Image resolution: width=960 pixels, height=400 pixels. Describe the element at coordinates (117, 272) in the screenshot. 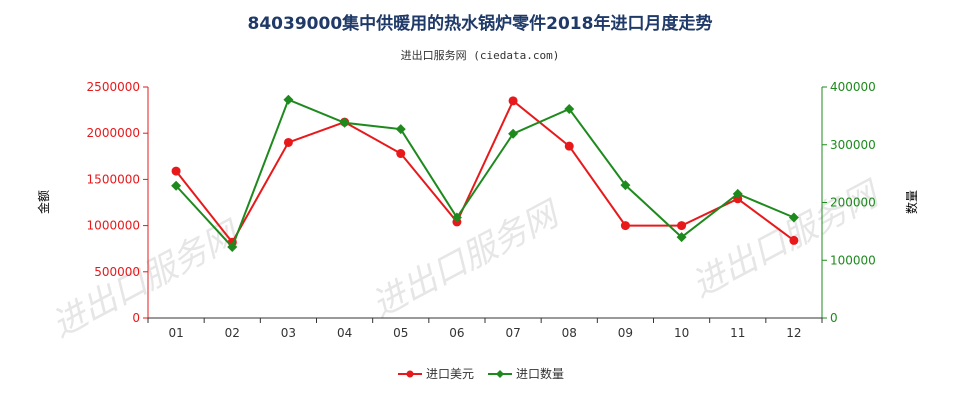

I see `y-left-tick-label: 500000` at that location.